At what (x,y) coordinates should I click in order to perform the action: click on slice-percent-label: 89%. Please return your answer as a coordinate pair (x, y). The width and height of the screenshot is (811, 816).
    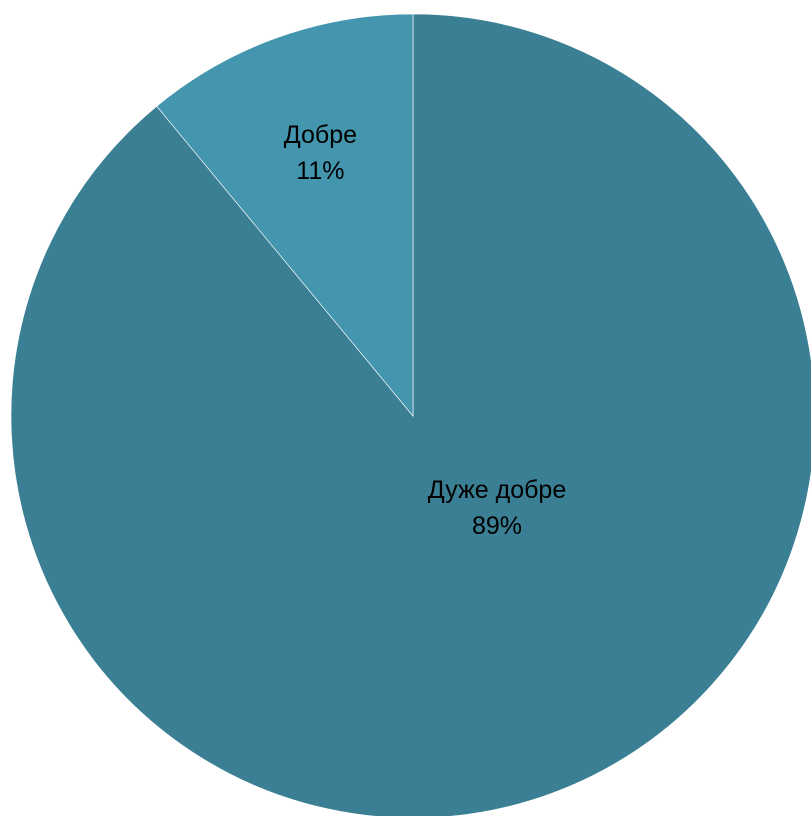
    Looking at the image, I should click on (497, 526).